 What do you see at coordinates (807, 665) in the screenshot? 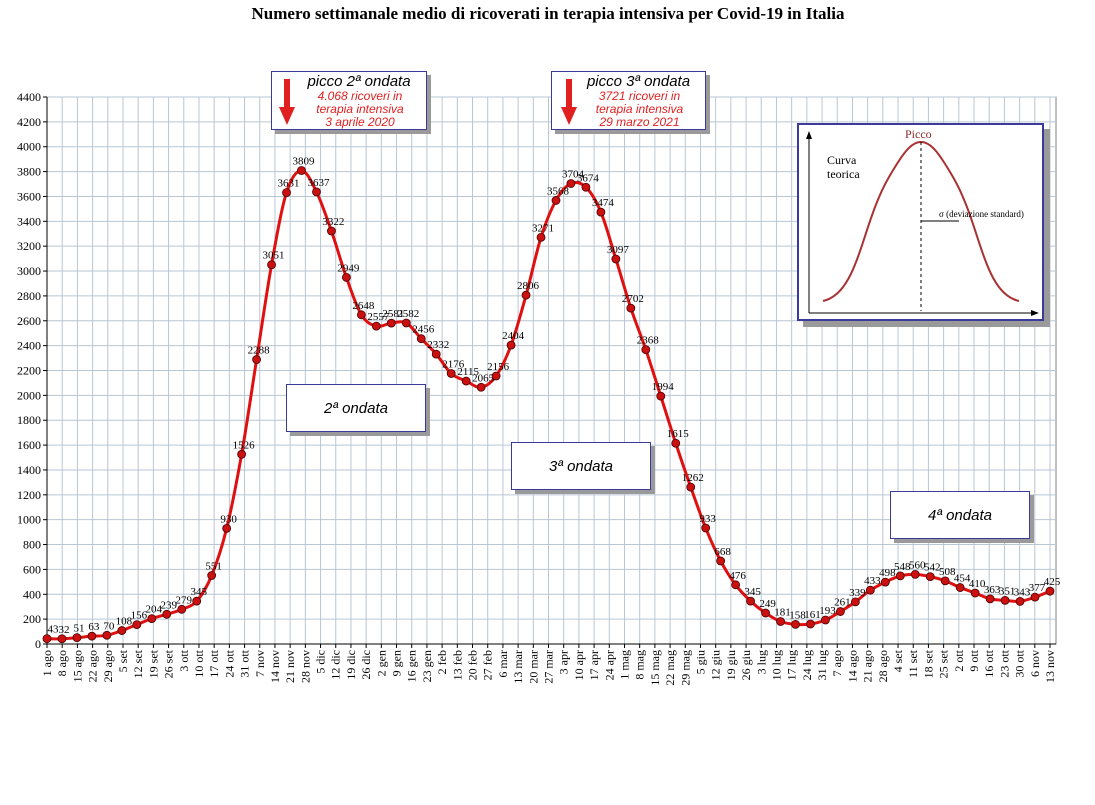
I see `x-tick-label: 24 lug` at bounding box center [807, 665].